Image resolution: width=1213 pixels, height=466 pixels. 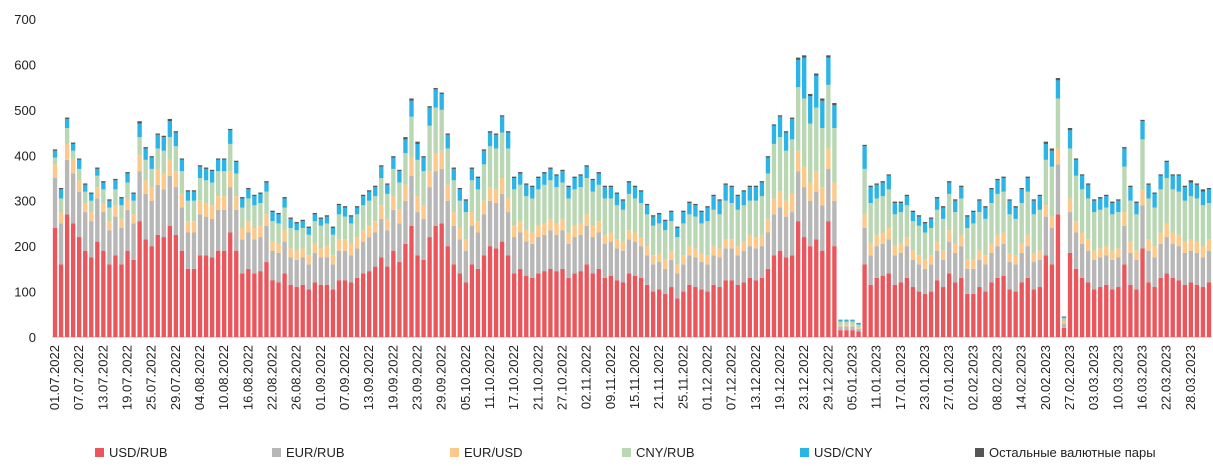 I want to click on x-tick-label: 04.08.2022, so click(x=199, y=377).